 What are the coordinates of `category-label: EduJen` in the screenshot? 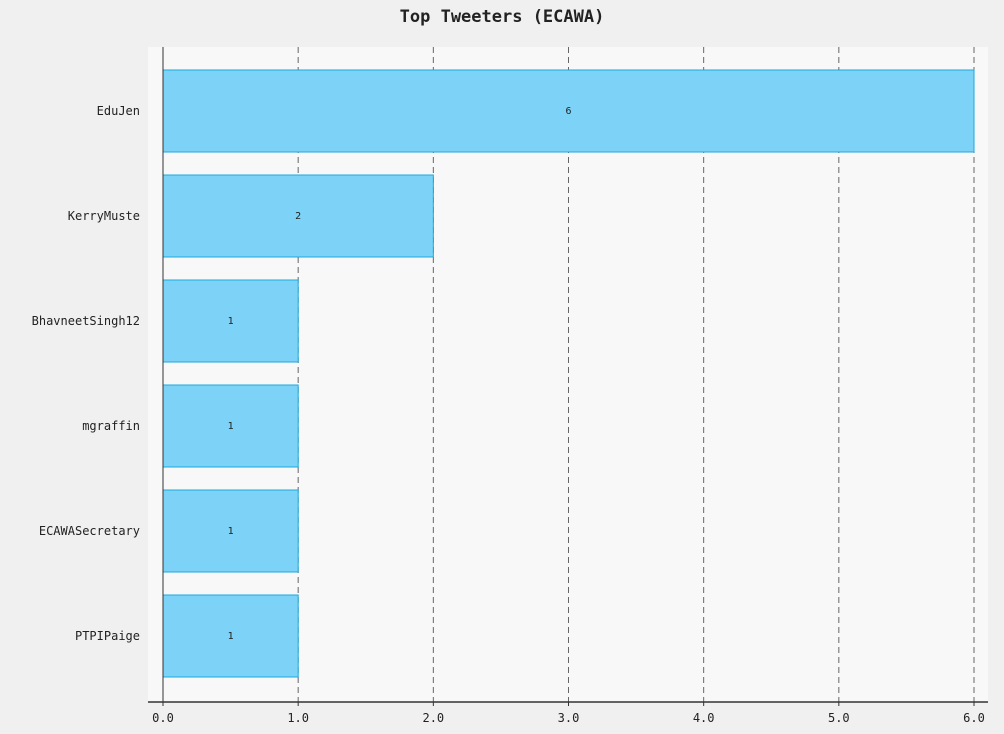 It's located at (118, 111).